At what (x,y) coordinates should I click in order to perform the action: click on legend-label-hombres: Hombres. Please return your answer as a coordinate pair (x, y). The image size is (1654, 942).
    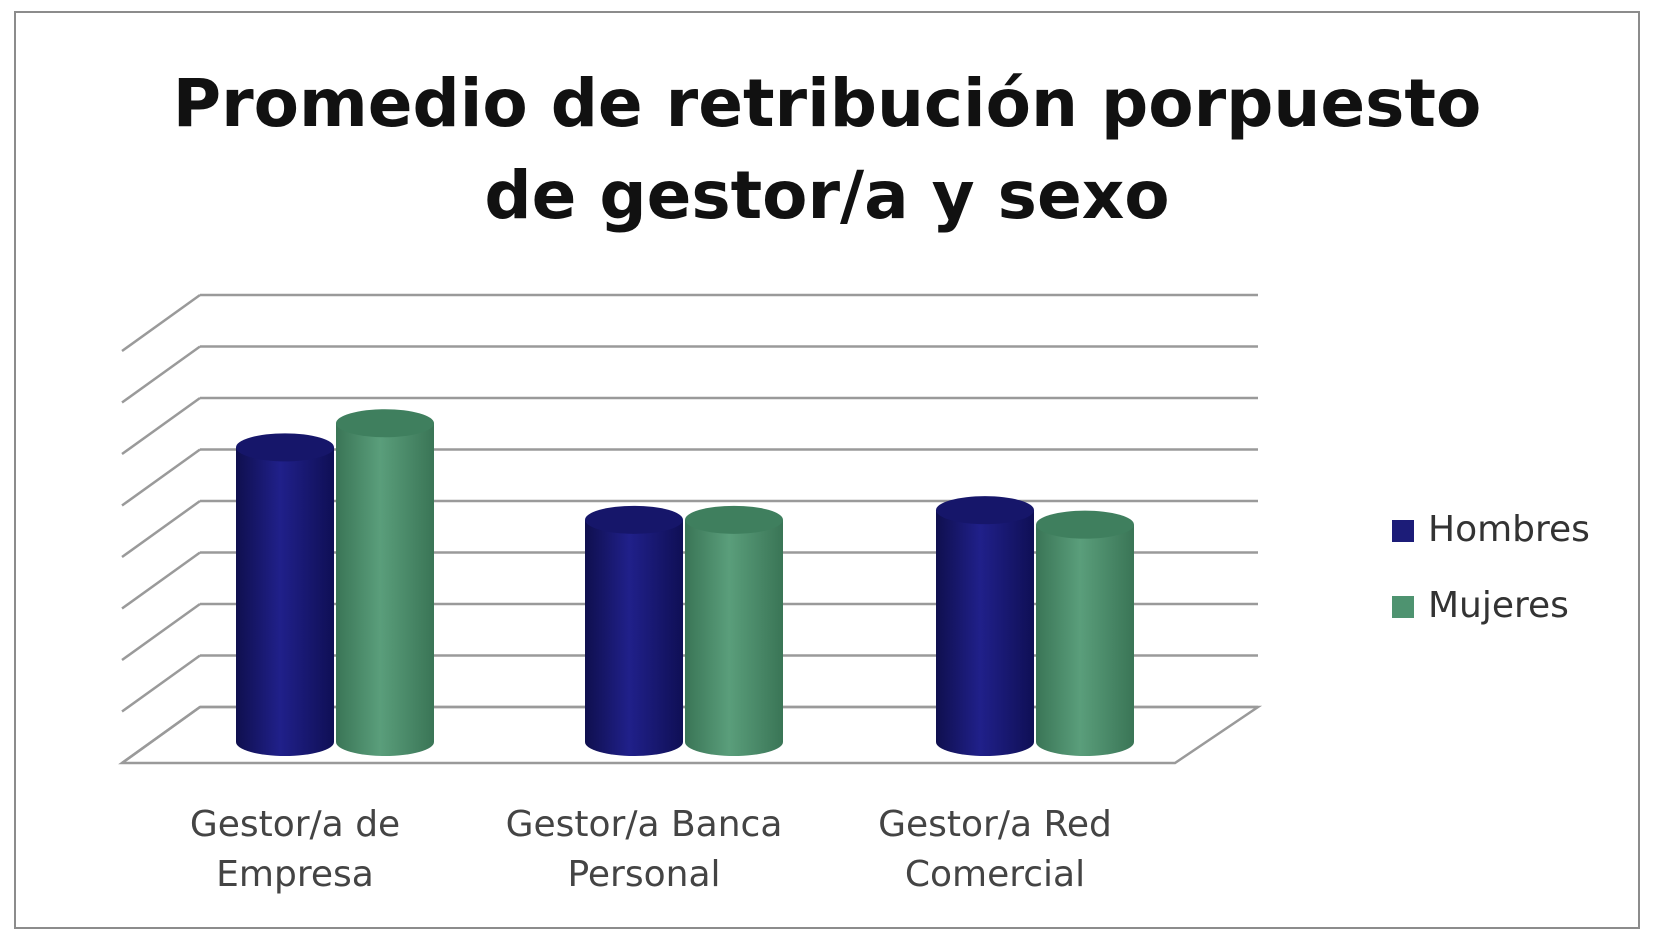
    Looking at the image, I should click on (1509, 529).